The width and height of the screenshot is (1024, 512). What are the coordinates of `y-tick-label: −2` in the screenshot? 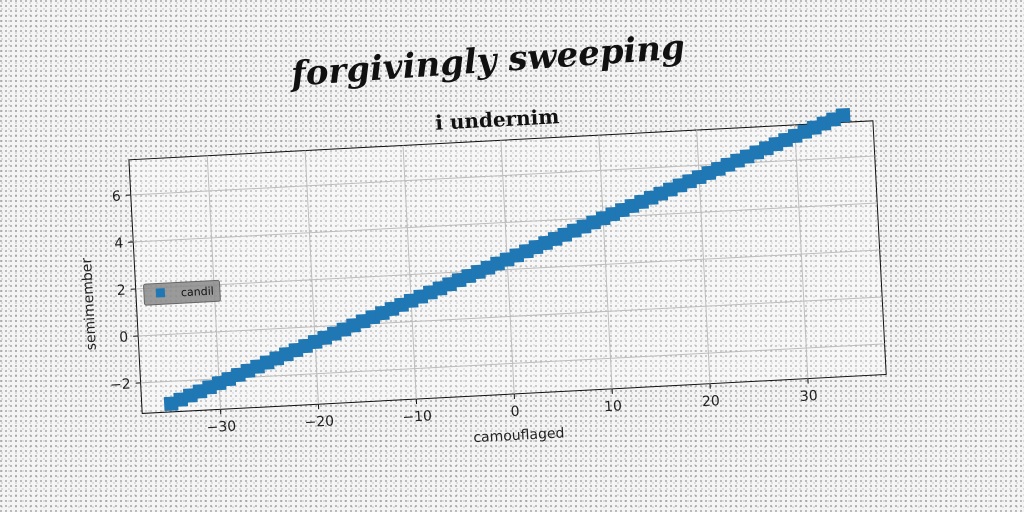 It's located at (120, 384).